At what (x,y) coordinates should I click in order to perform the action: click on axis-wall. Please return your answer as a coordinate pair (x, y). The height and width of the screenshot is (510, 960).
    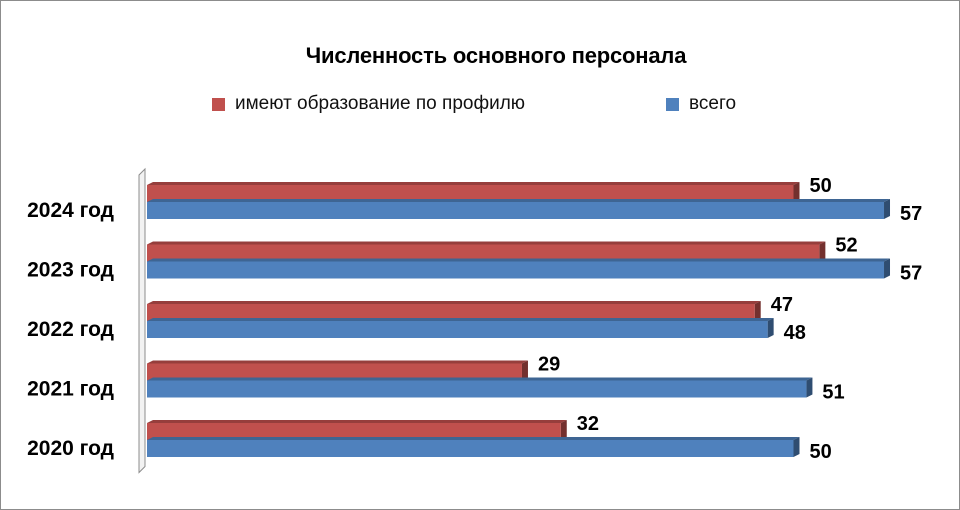
    Looking at the image, I should click on (142, 320).